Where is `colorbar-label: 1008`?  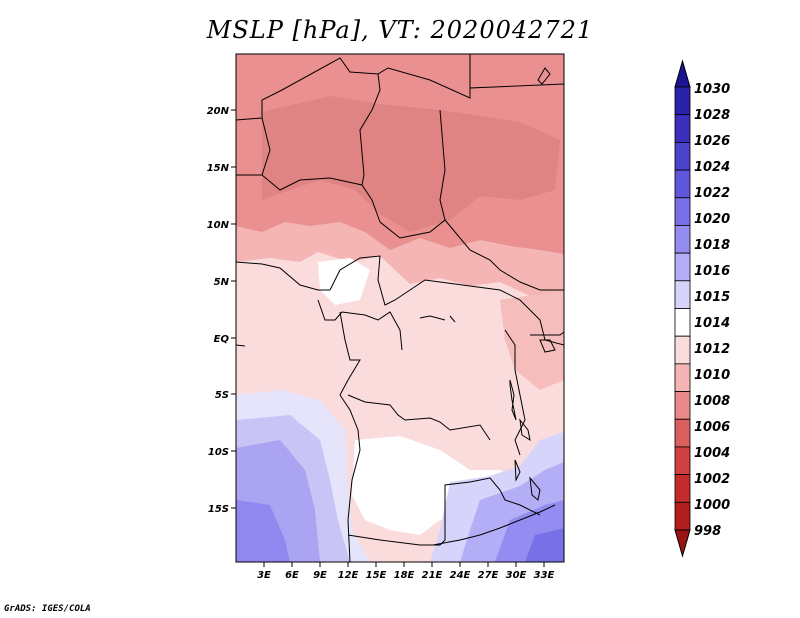 colorbar-label: 1008 is located at coordinates (712, 401).